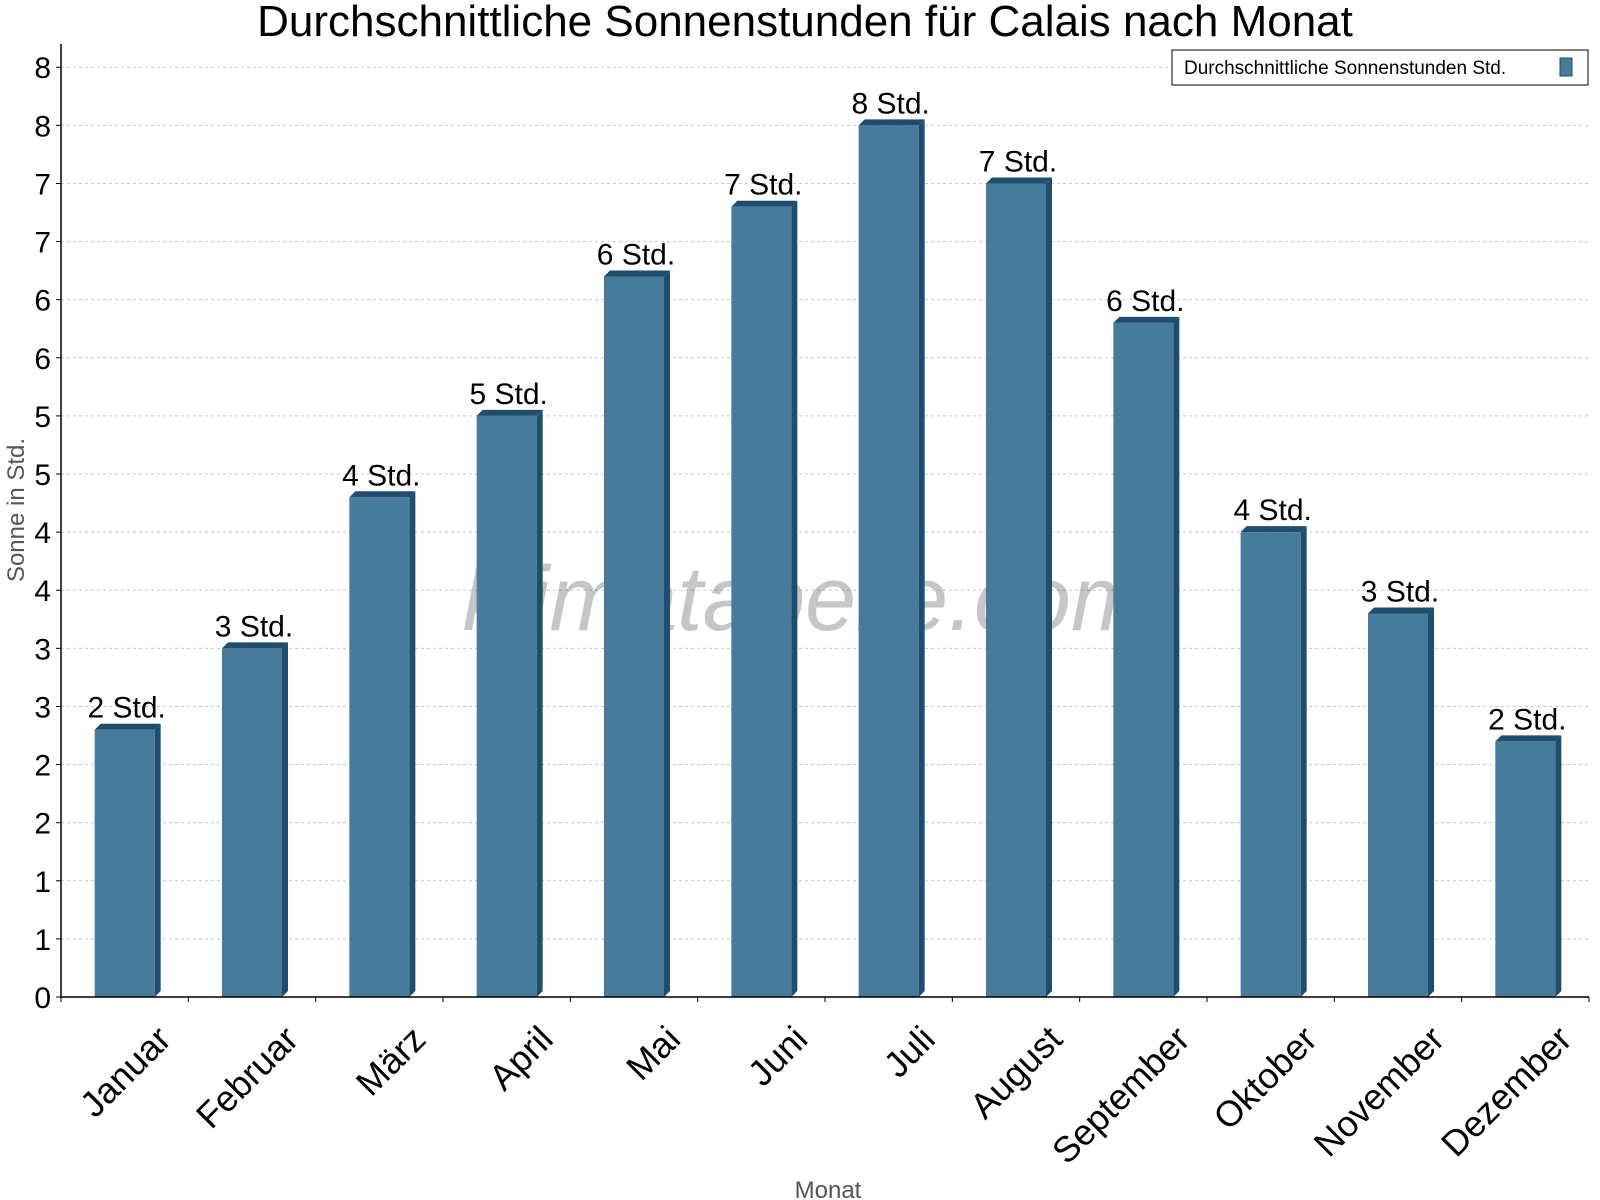 The width and height of the screenshot is (1600, 1200). What do you see at coordinates (778, 1056) in the screenshot?
I see `x-tick-label: Juni` at bounding box center [778, 1056].